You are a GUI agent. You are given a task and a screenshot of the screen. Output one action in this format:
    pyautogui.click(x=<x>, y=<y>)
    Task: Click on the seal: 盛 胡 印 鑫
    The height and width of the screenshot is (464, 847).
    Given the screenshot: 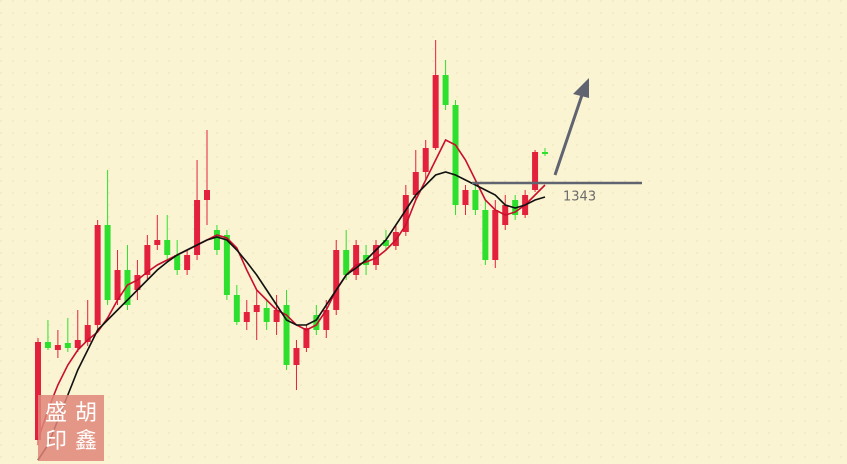 What is the action you would take?
    pyautogui.click(x=71, y=428)
    